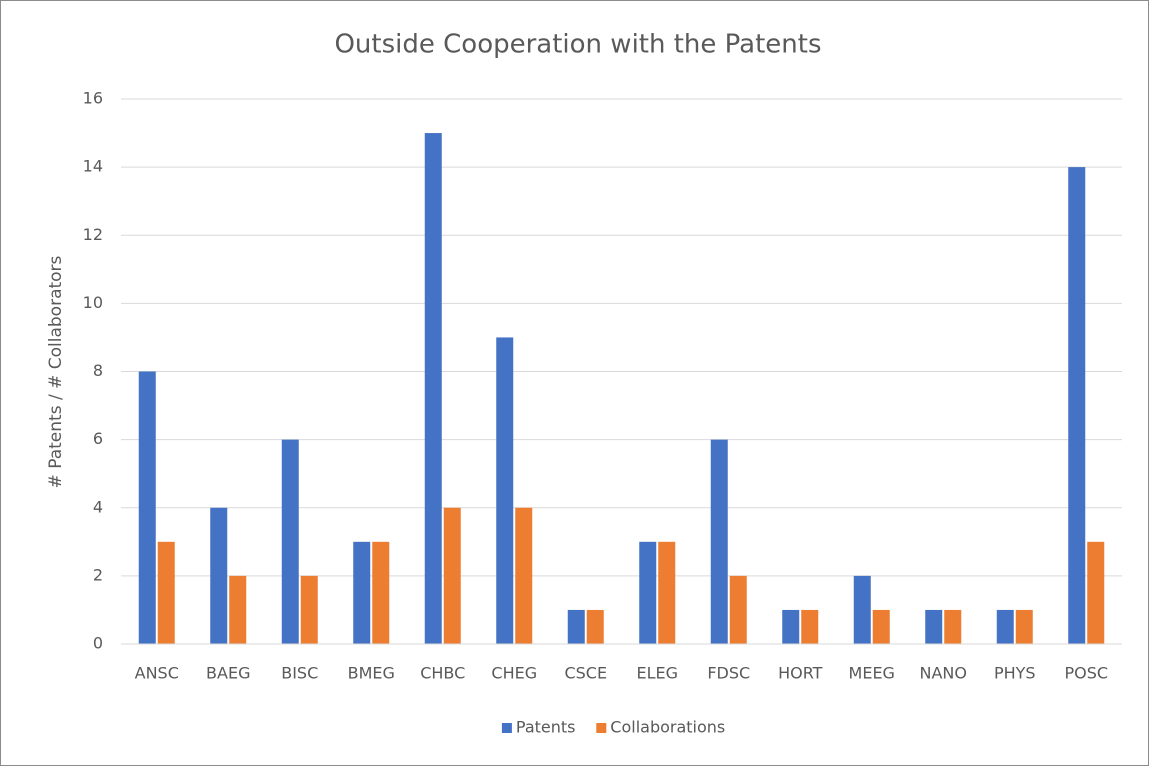  Describe the element at coordinates (728, 673) in the screenshot. I see `x-tick-label: FDSC` at that location.